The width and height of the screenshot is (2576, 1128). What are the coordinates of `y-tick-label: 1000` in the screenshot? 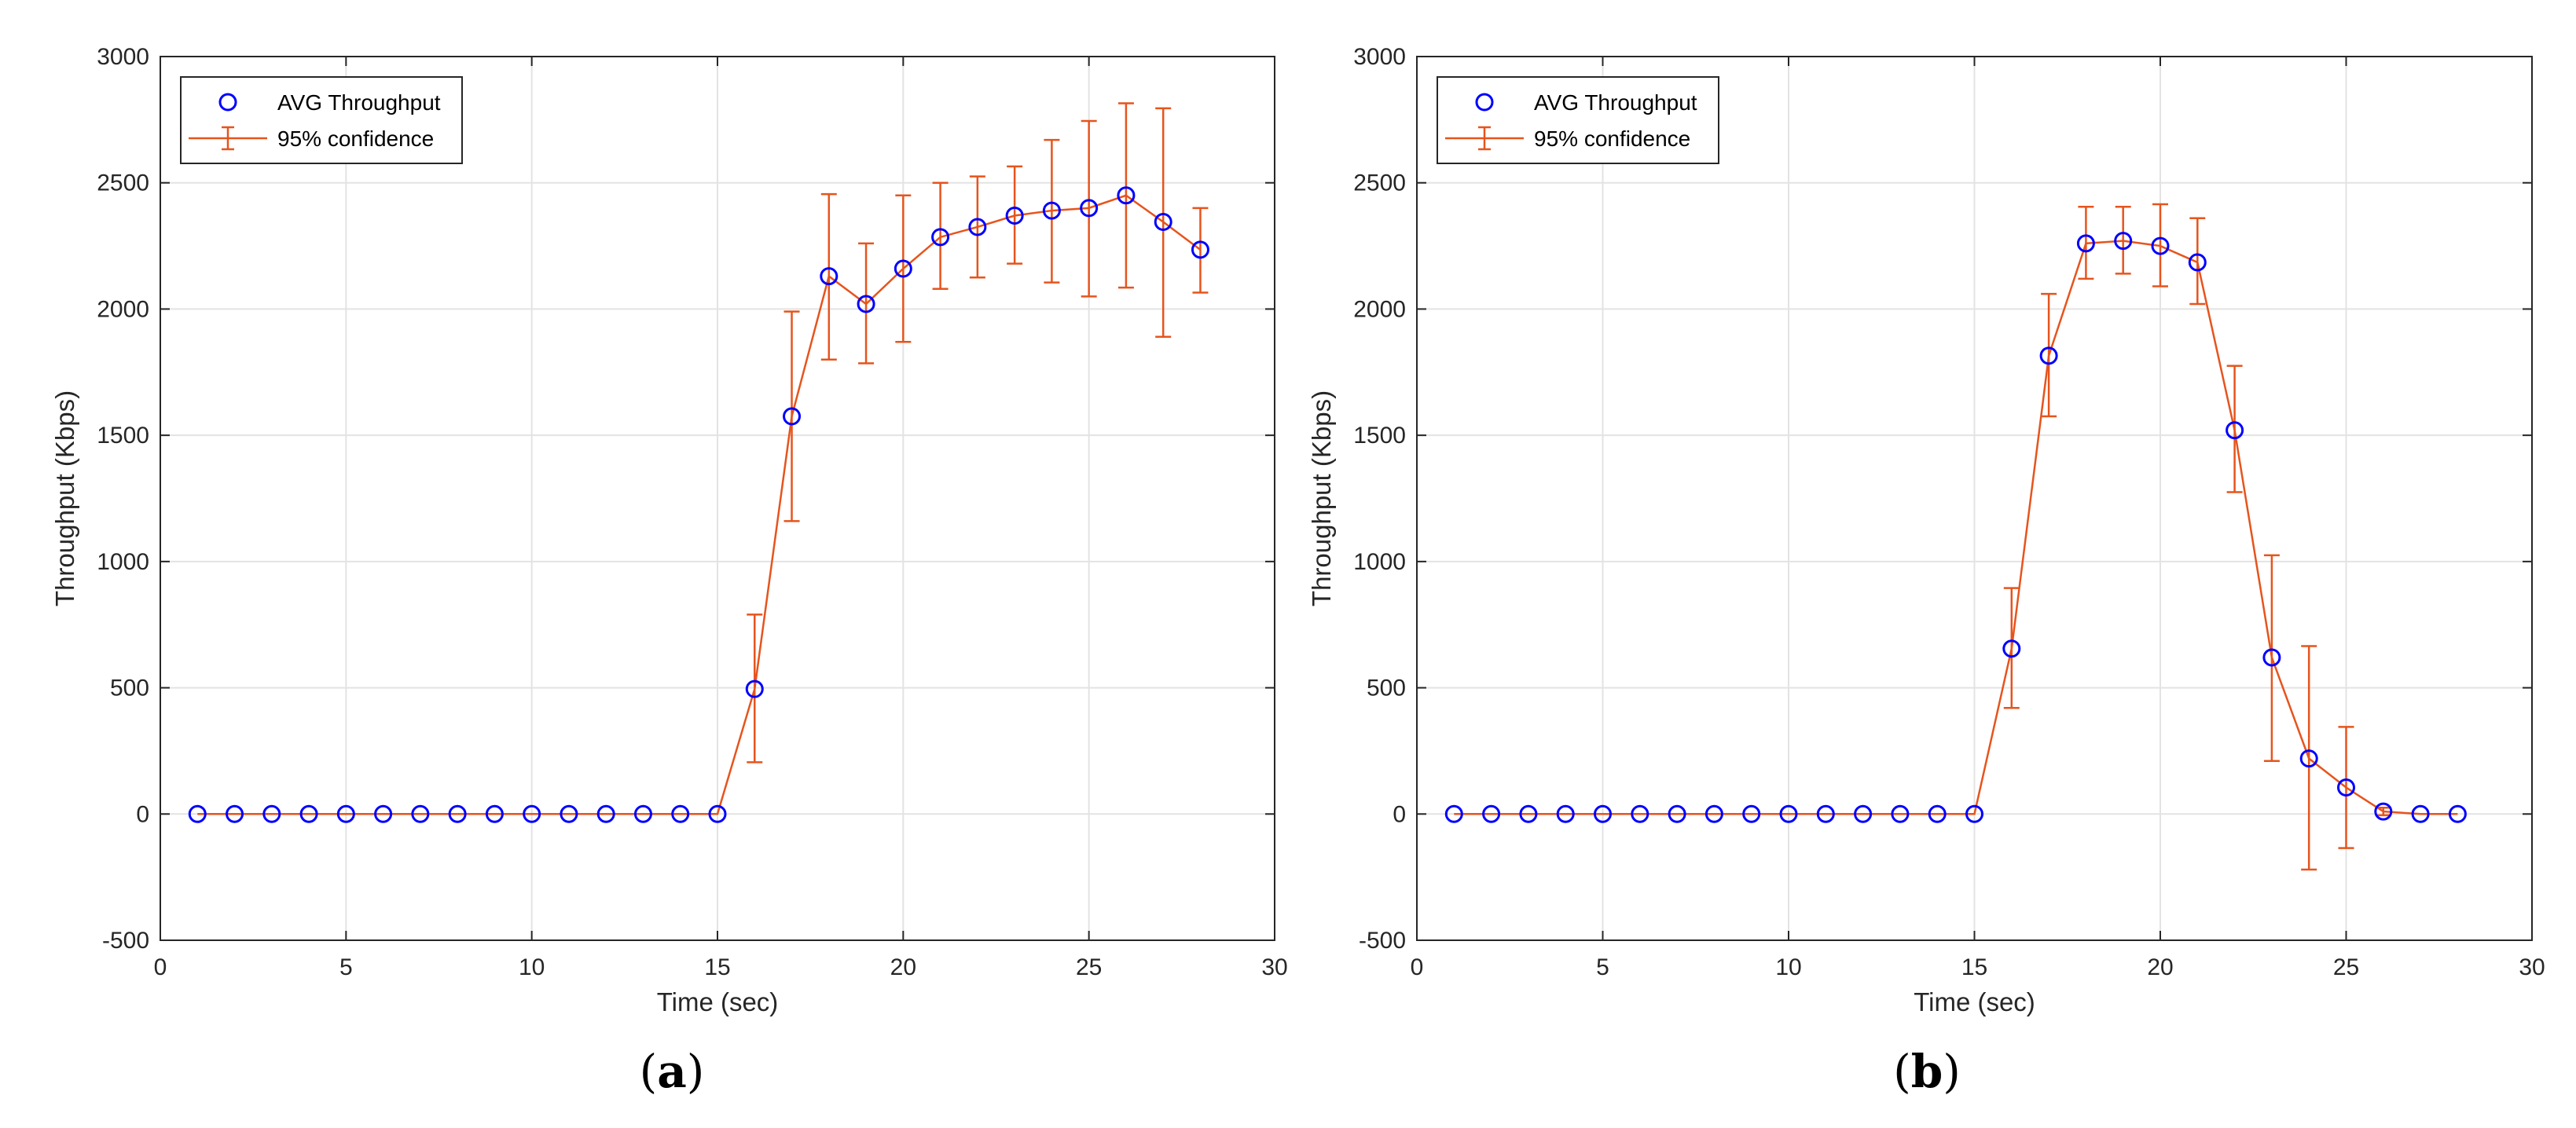 It's located at (123, 562).